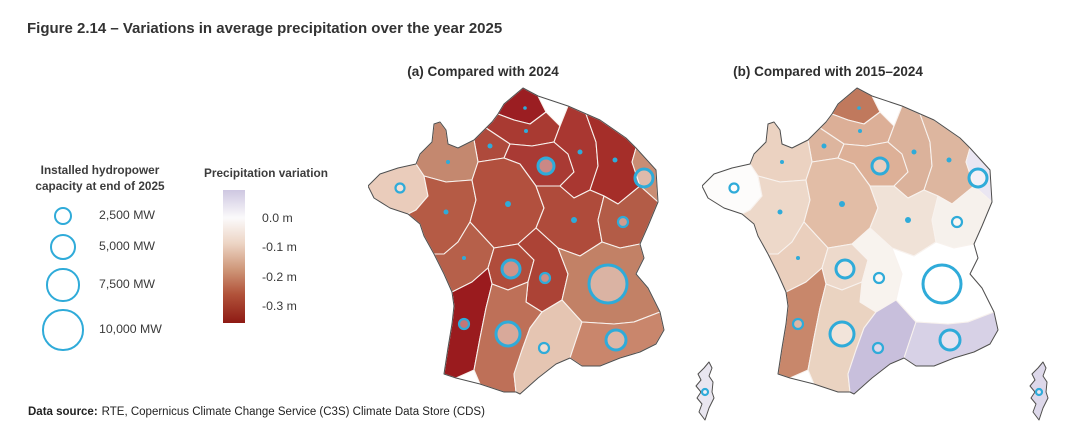 The height and width of the screenshot is (438, 1090). I want to click on color-legend-title: Precipitation variation, so click(266, 173).